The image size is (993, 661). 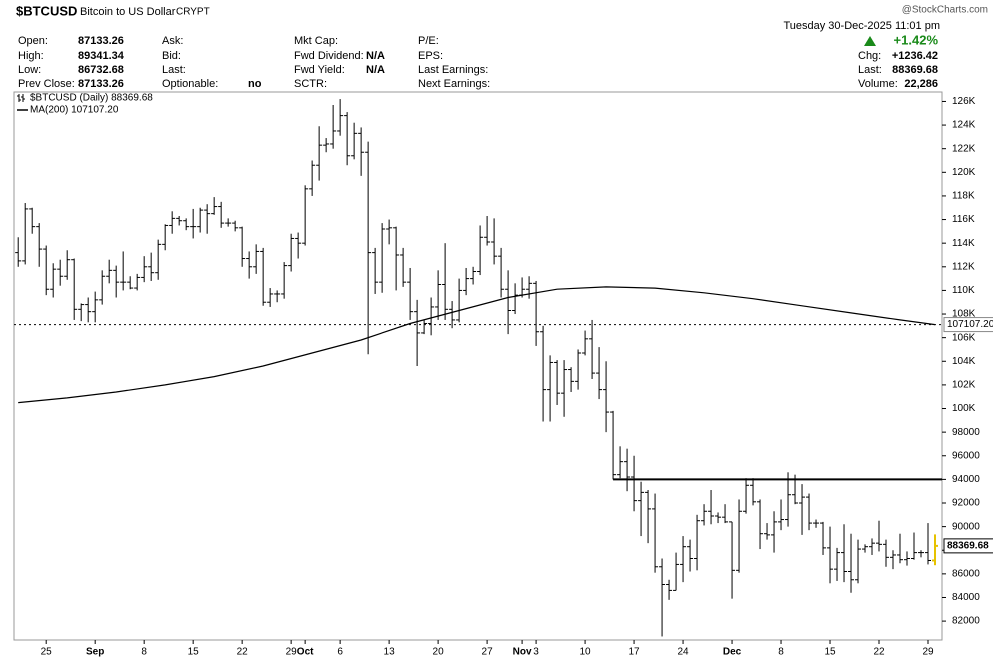 I want to click on chg-value: +1236.42, so click(x=915, y=56).